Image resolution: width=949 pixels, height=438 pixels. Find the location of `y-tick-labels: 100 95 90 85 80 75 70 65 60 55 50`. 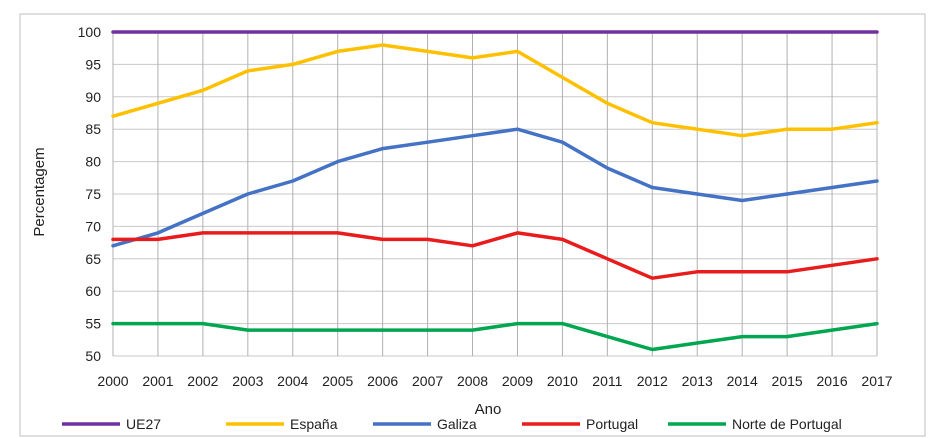

y-tick-labels: 100 95 90 85 80 75 70 65 60 55 50 is located at coordinates (90, 194).